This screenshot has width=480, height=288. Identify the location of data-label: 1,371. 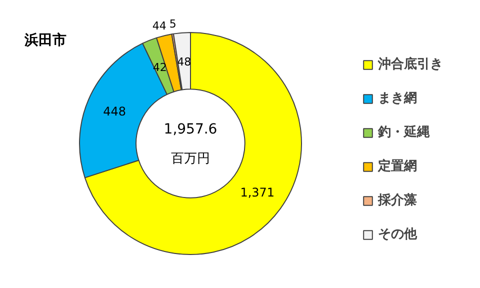
(257, 193).